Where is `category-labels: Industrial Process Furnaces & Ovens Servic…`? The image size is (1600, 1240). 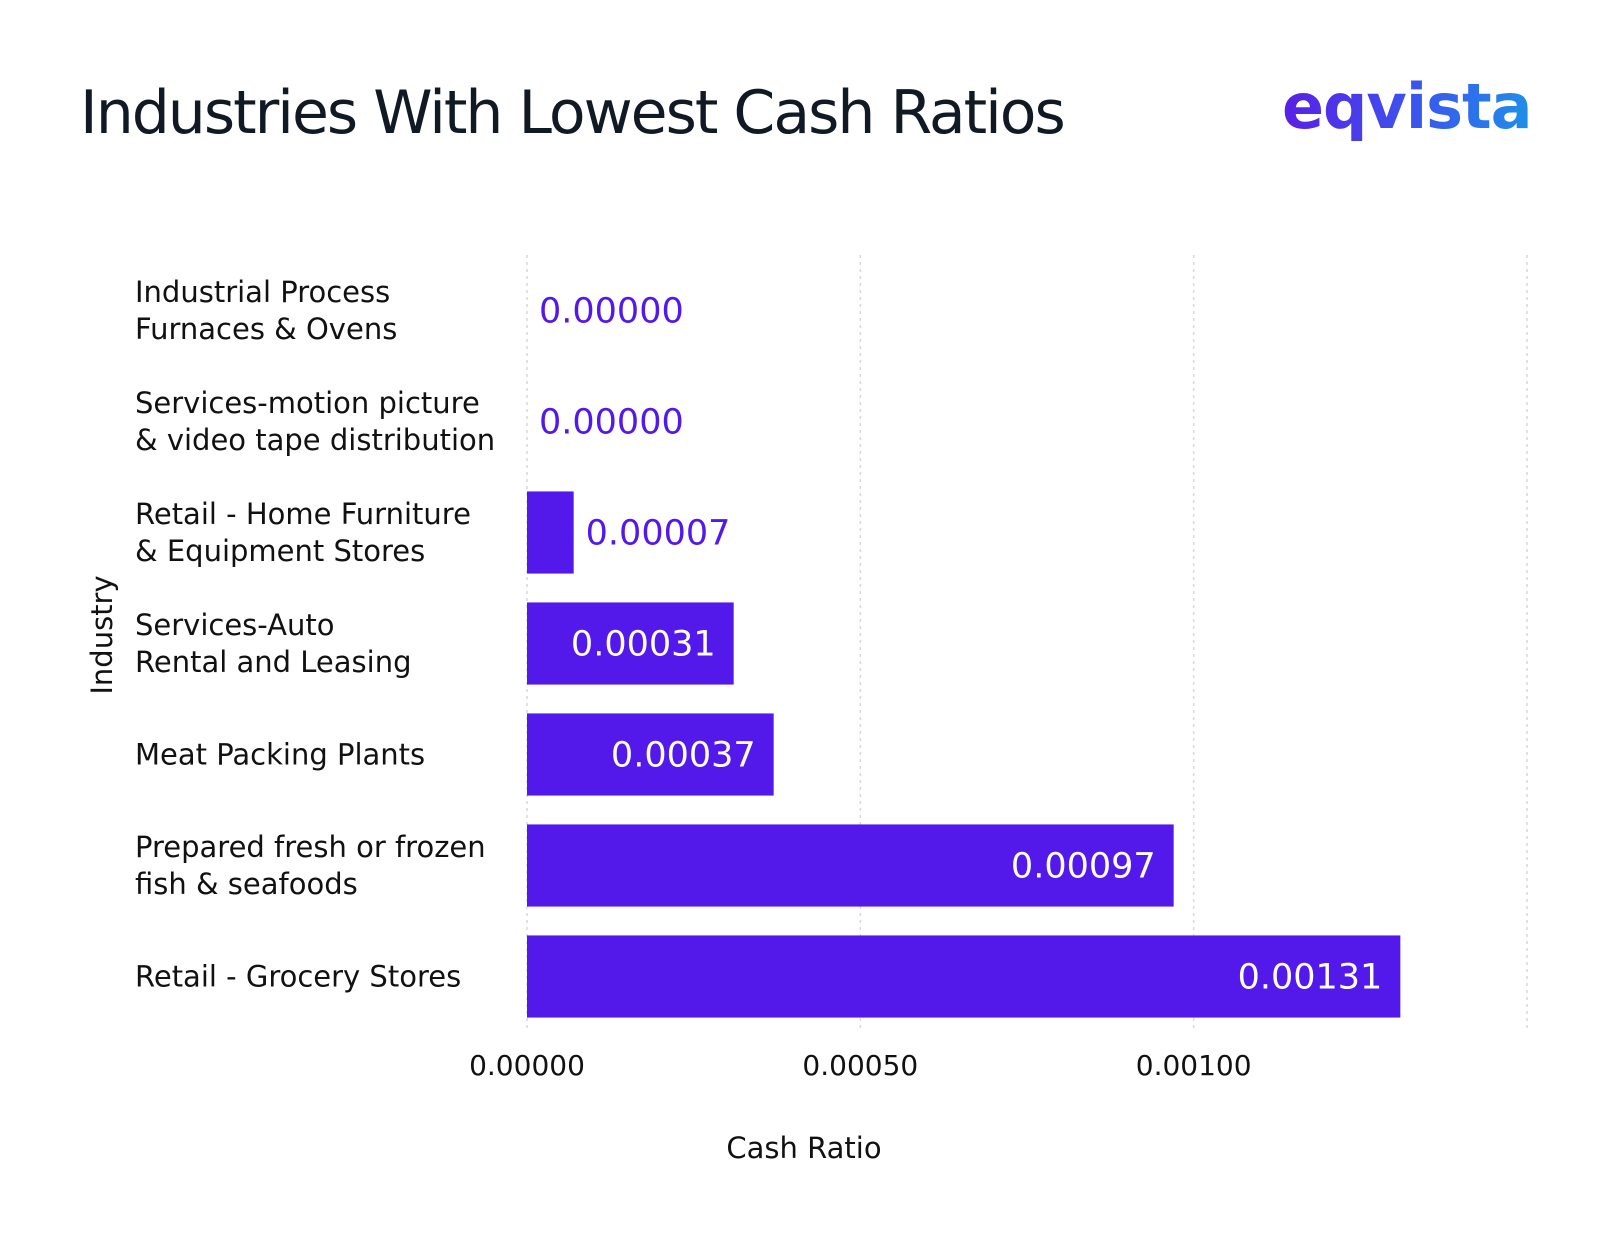
category-labels: Industrial Process Furnaces & Ovens Servic… is located at coordinates (315, 634).